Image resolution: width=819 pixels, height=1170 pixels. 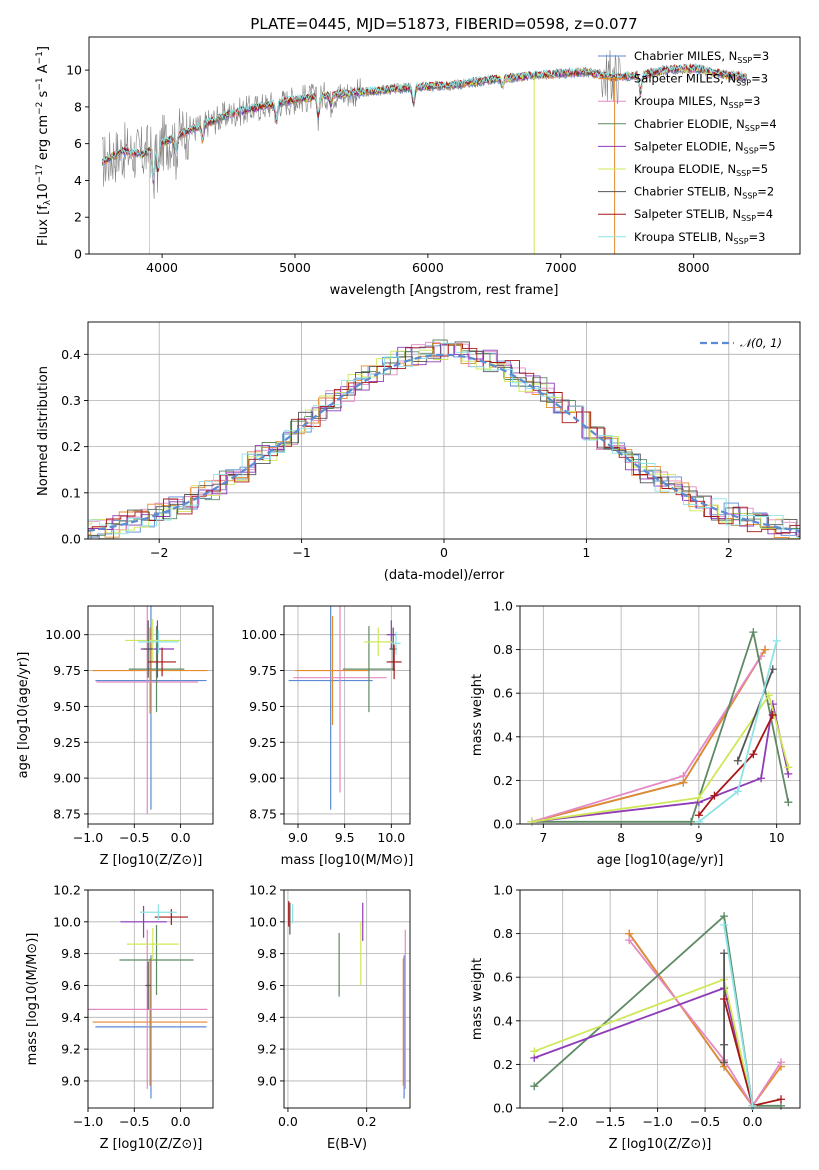 What do you see at coordinates (503, 649) in the screenshot?
I see `y-tick-label: 0.8` at bounding box center [503, 649].